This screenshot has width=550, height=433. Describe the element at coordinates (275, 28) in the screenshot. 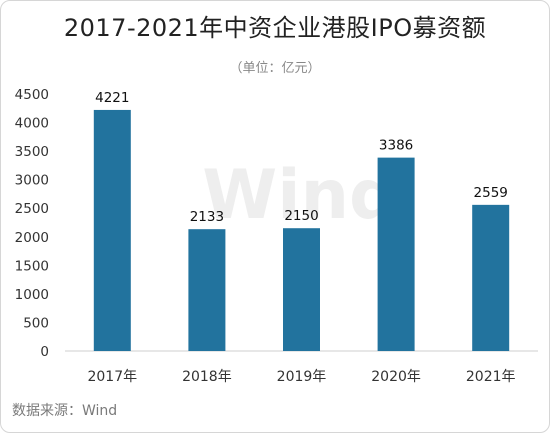

I see `chart-title: 2017-2021年中资企业港股IPO募资额` at that location.